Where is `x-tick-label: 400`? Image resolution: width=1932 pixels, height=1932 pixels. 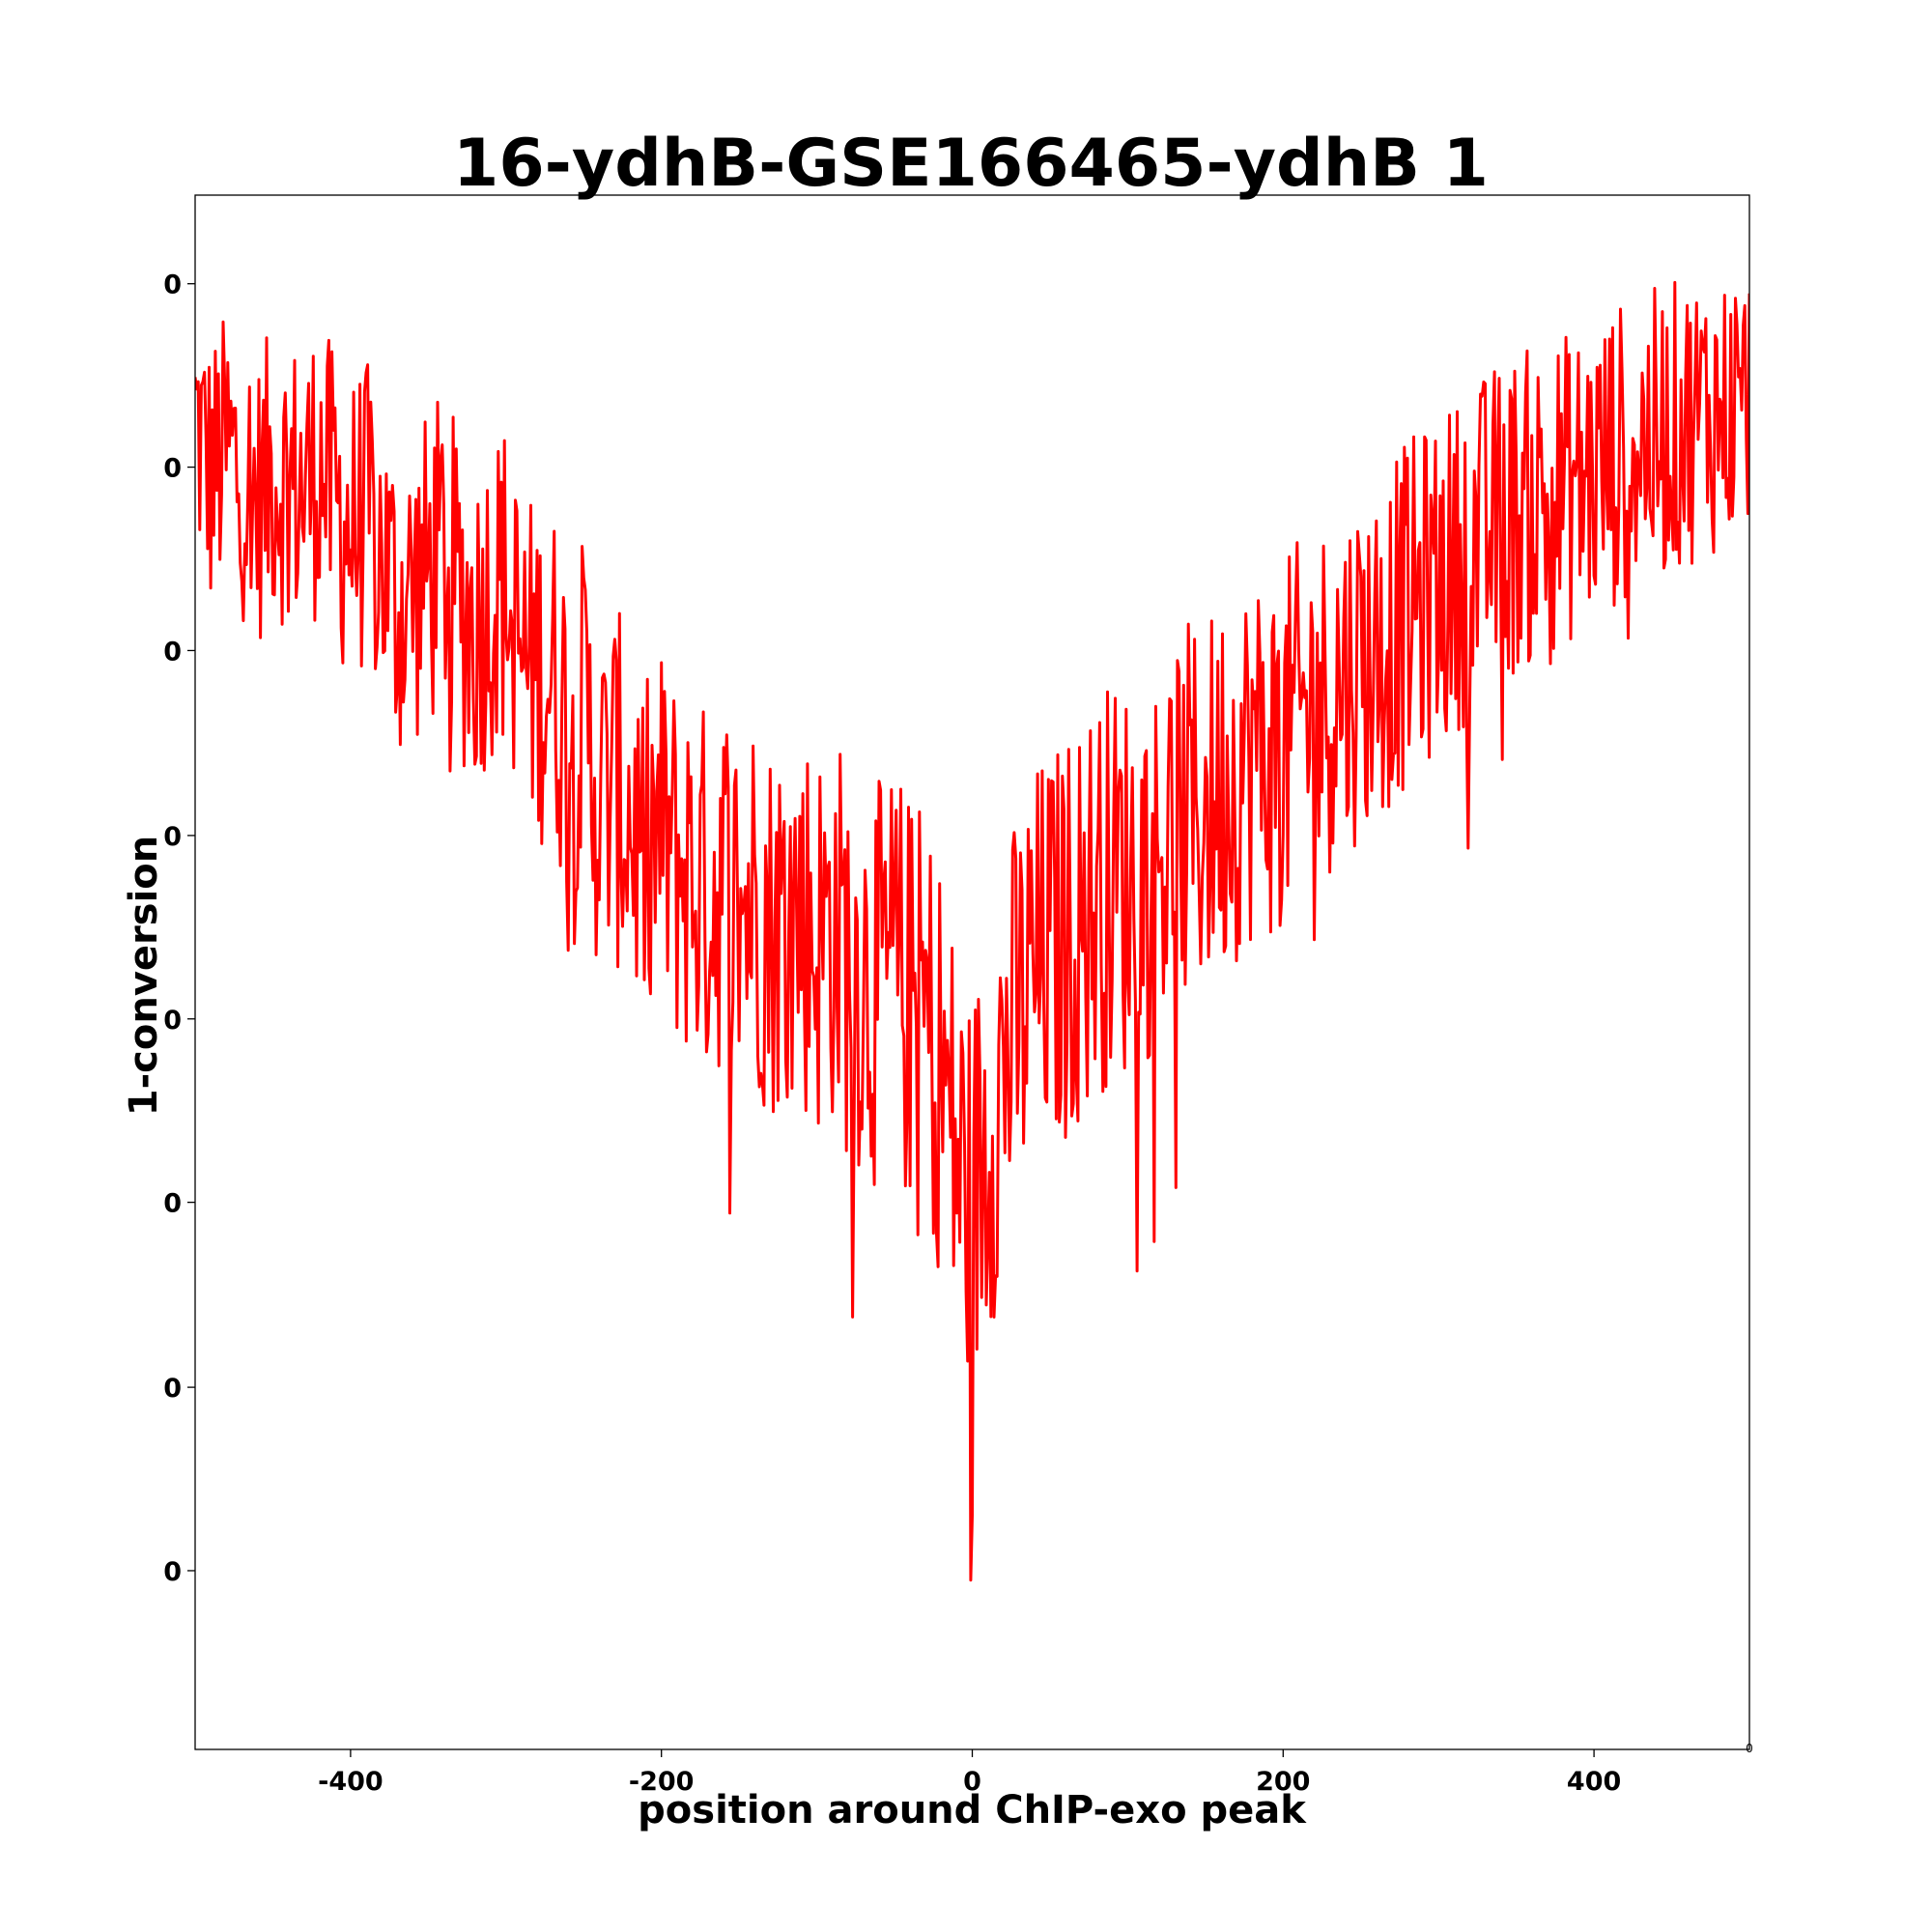
x-tick-label: 400 is located at coordinates (1594, 1782).